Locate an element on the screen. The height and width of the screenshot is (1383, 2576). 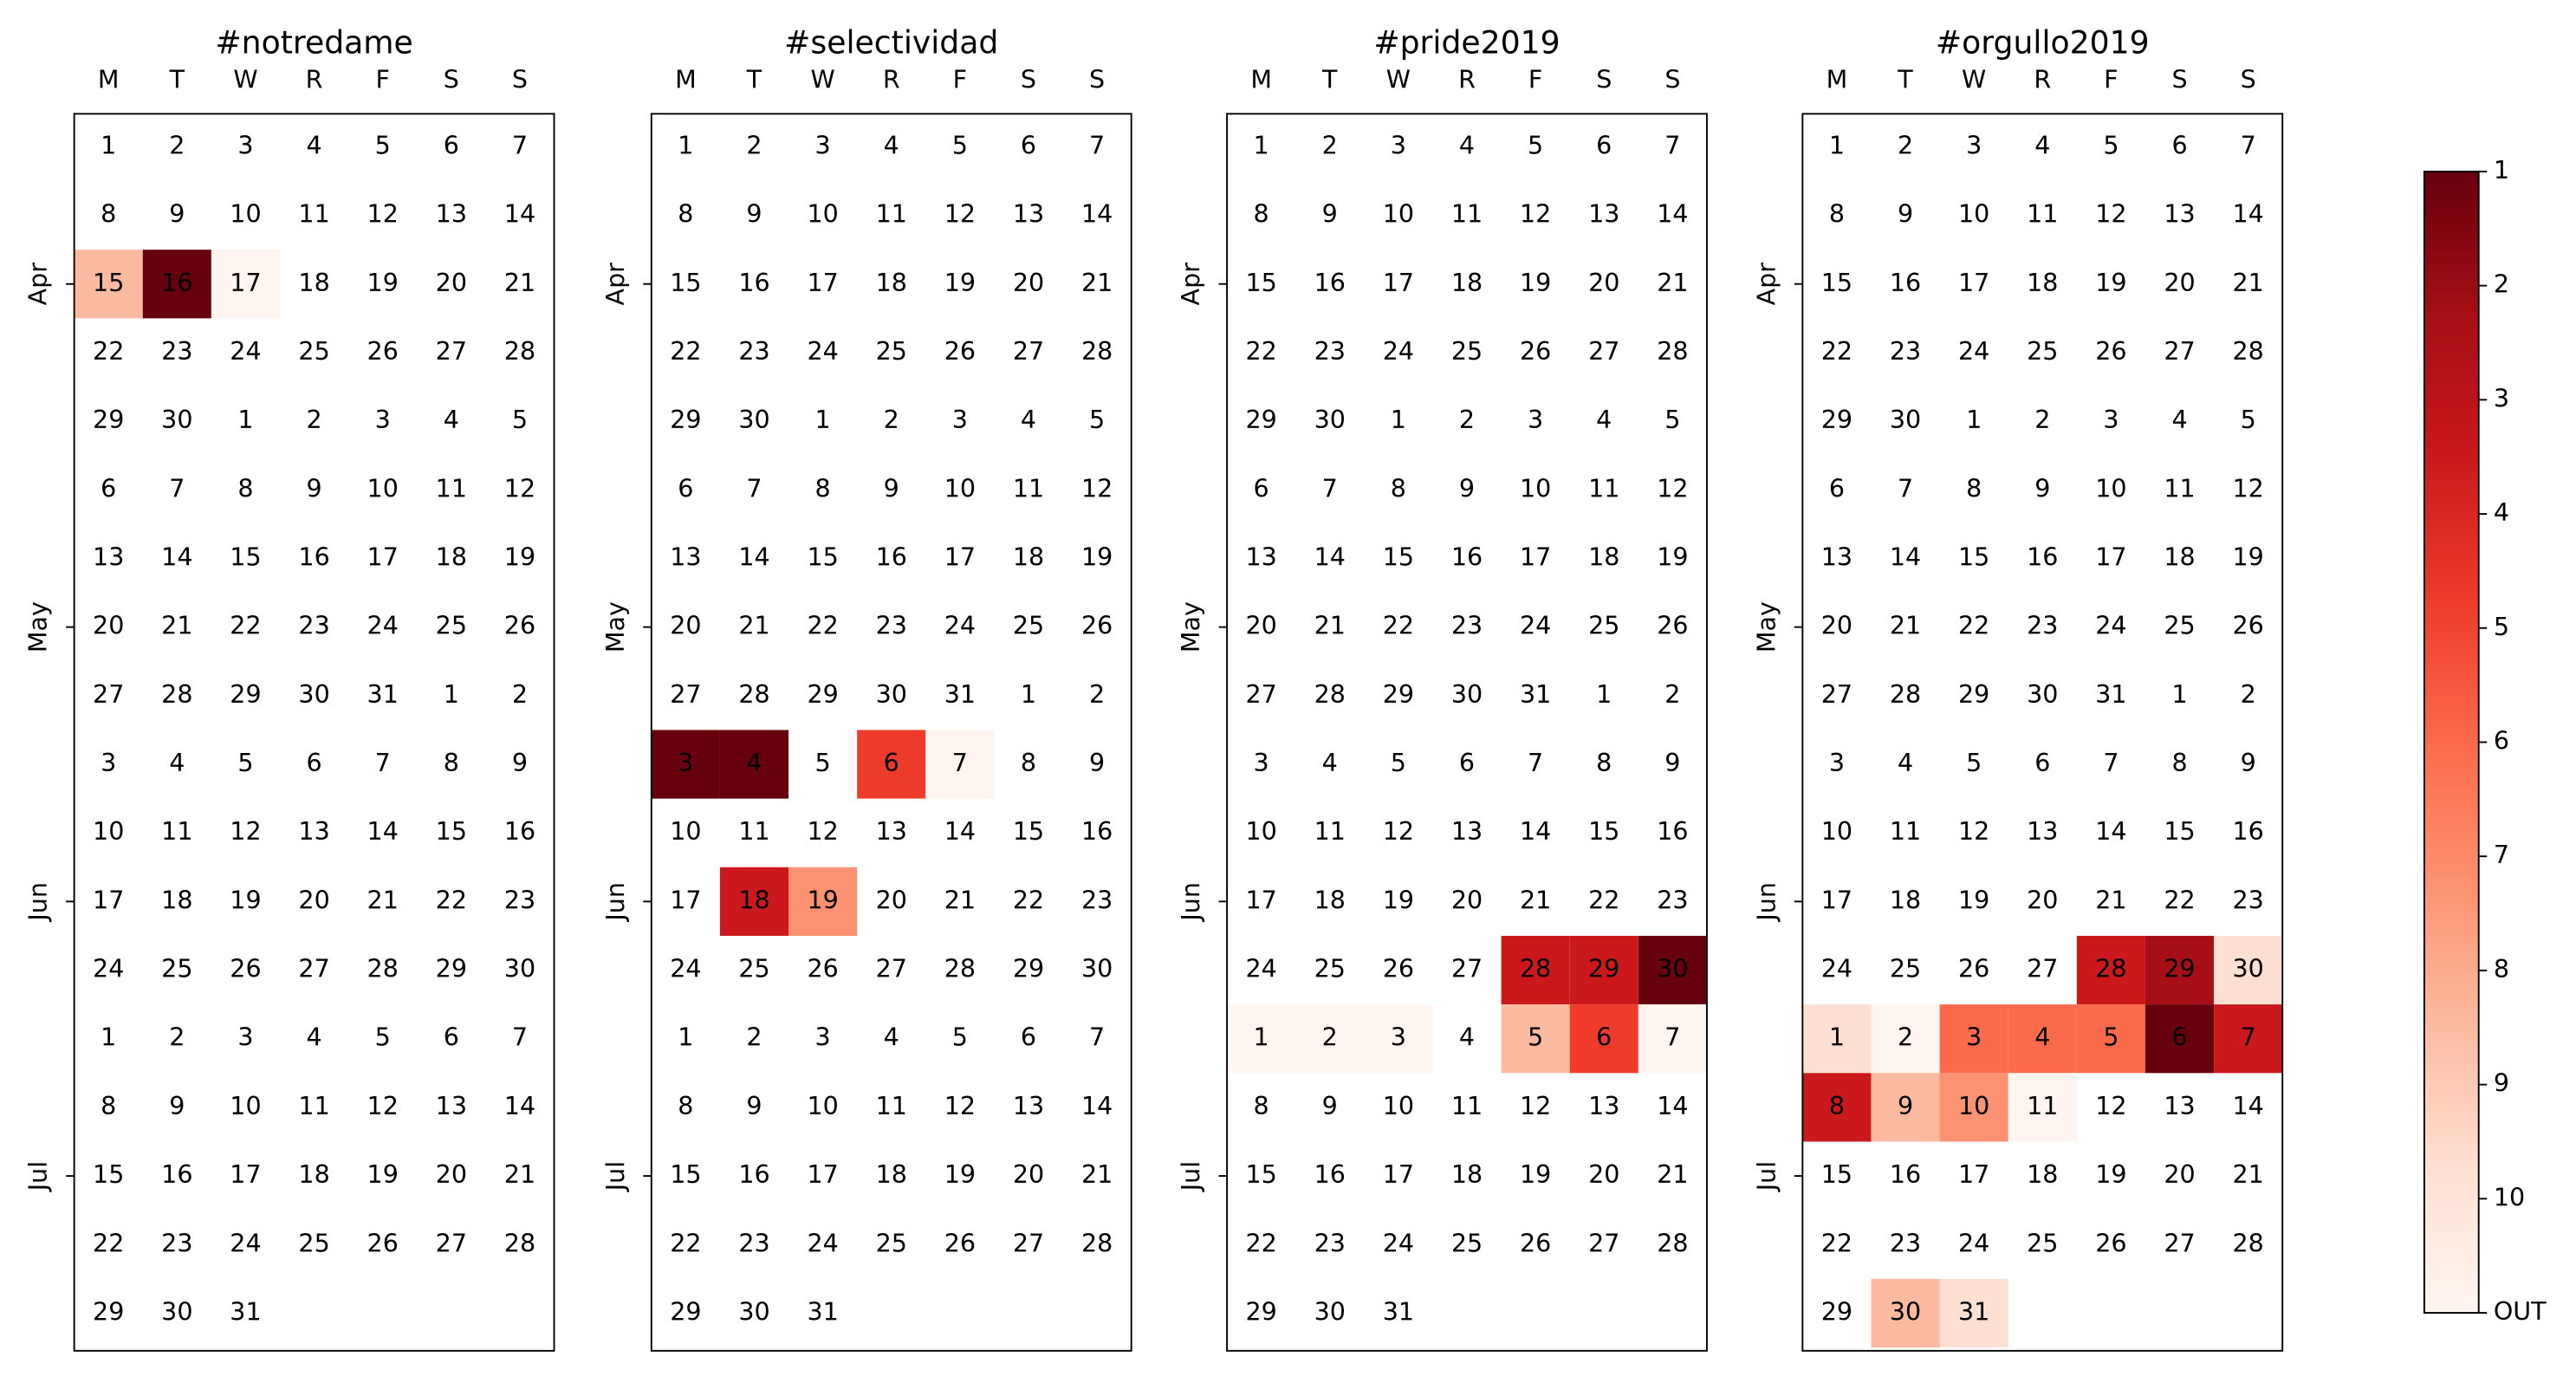
colorbar-tick-label: 7 is located at coordinates (2501, 855).